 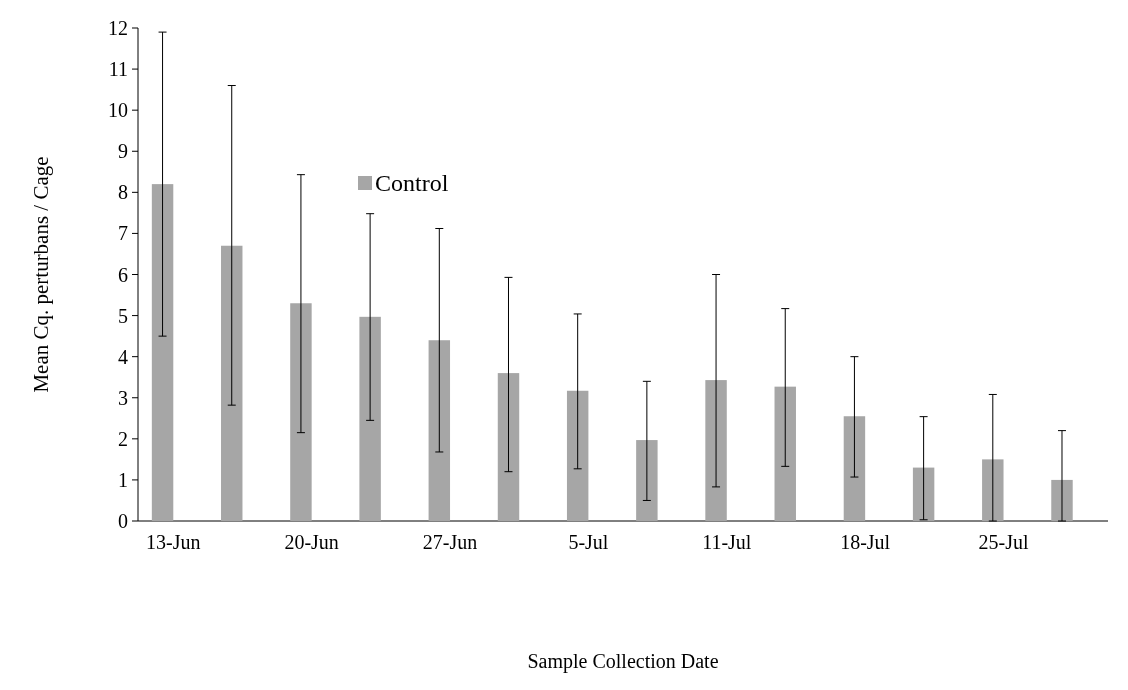 I want to click on x-tick-label: 5-Jul, so click(x=588, y=542).